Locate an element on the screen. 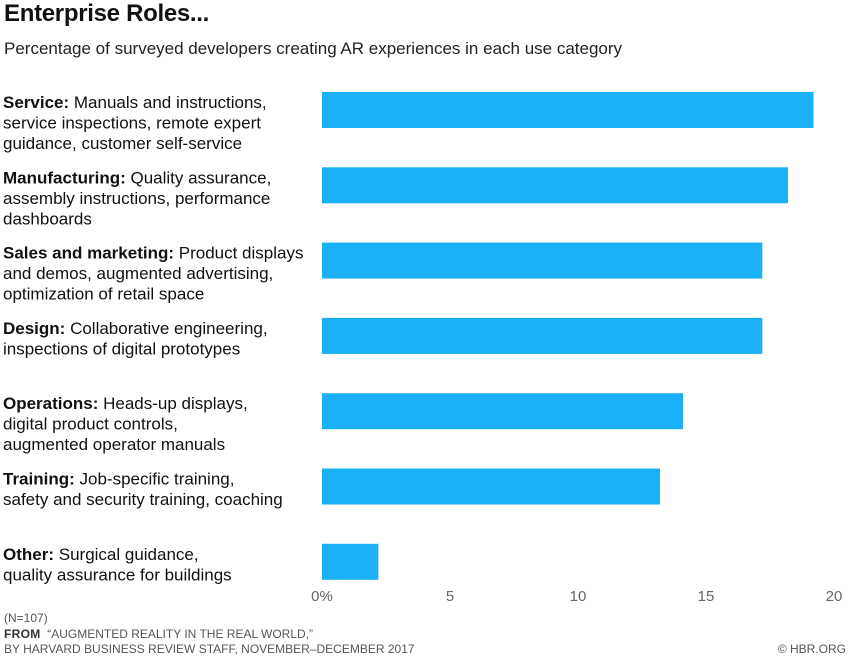 The height and width of the screenshot is (658, 850). category-desc-0-1: service inspections, remote expert is located at coordinates (132, 123).